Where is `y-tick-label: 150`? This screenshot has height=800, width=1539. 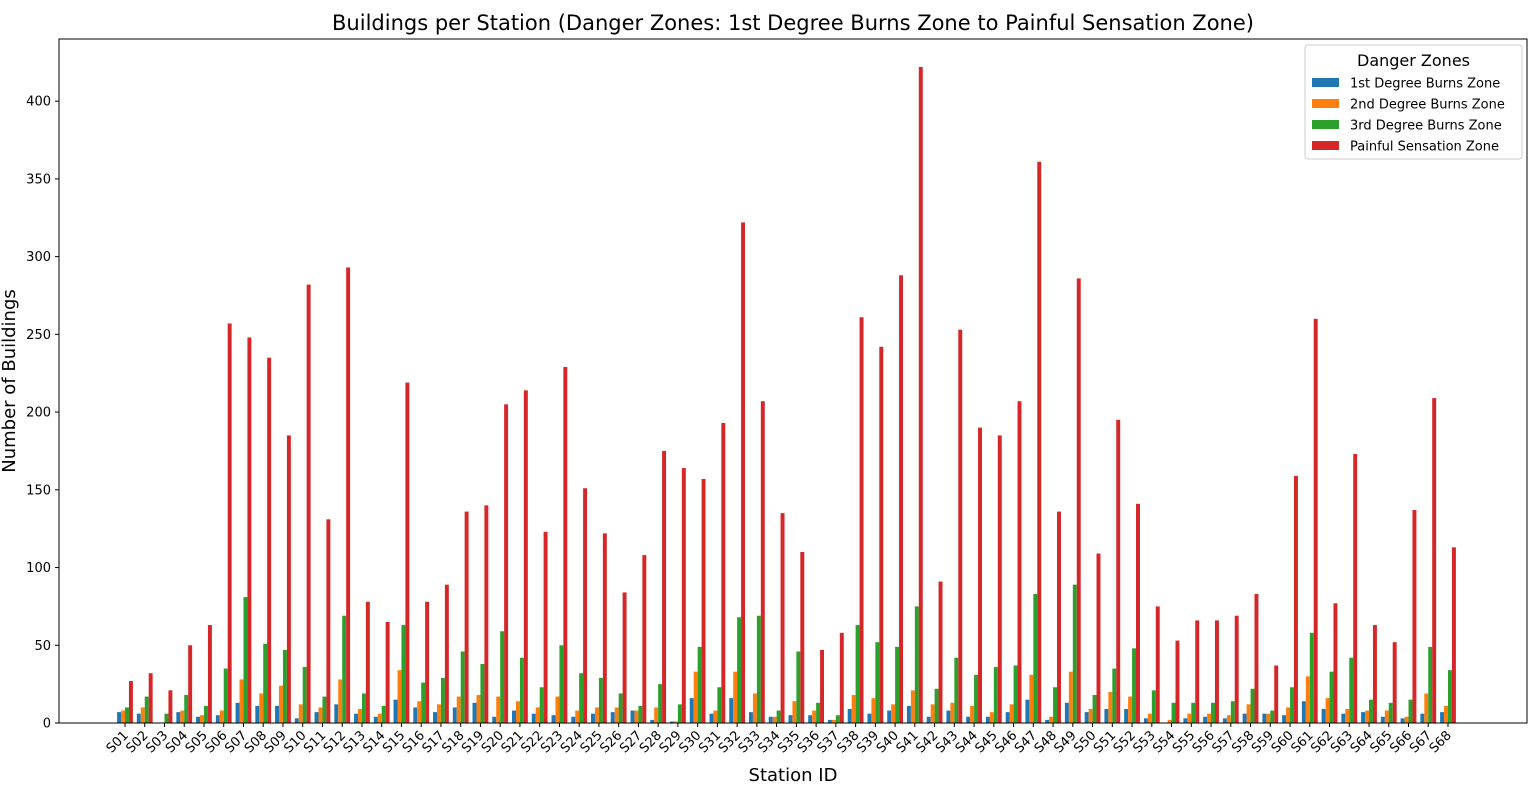
y-tick-label: 150 is located at coordinates (38, 490).